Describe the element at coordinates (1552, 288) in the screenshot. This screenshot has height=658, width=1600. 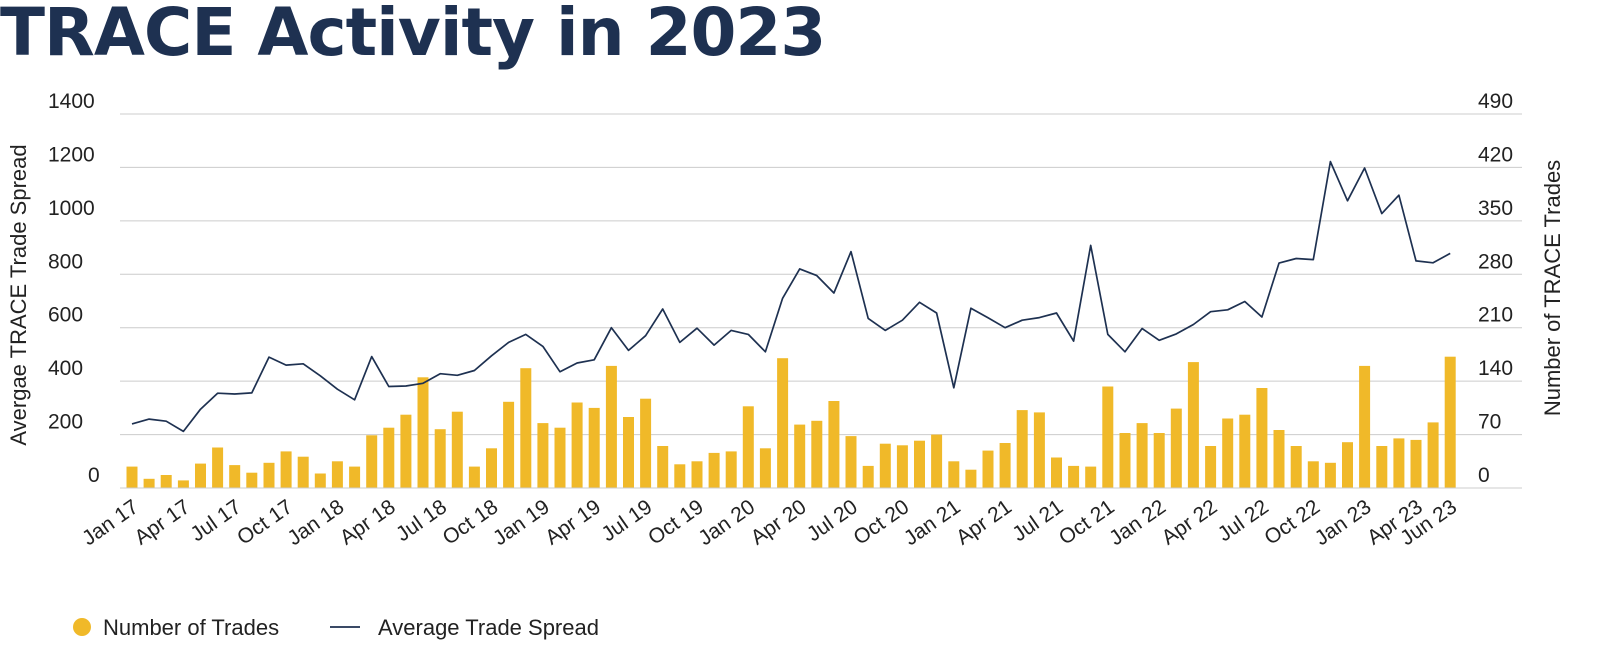
I see `right-axis-title: Number of TRACE Trades` at that location.